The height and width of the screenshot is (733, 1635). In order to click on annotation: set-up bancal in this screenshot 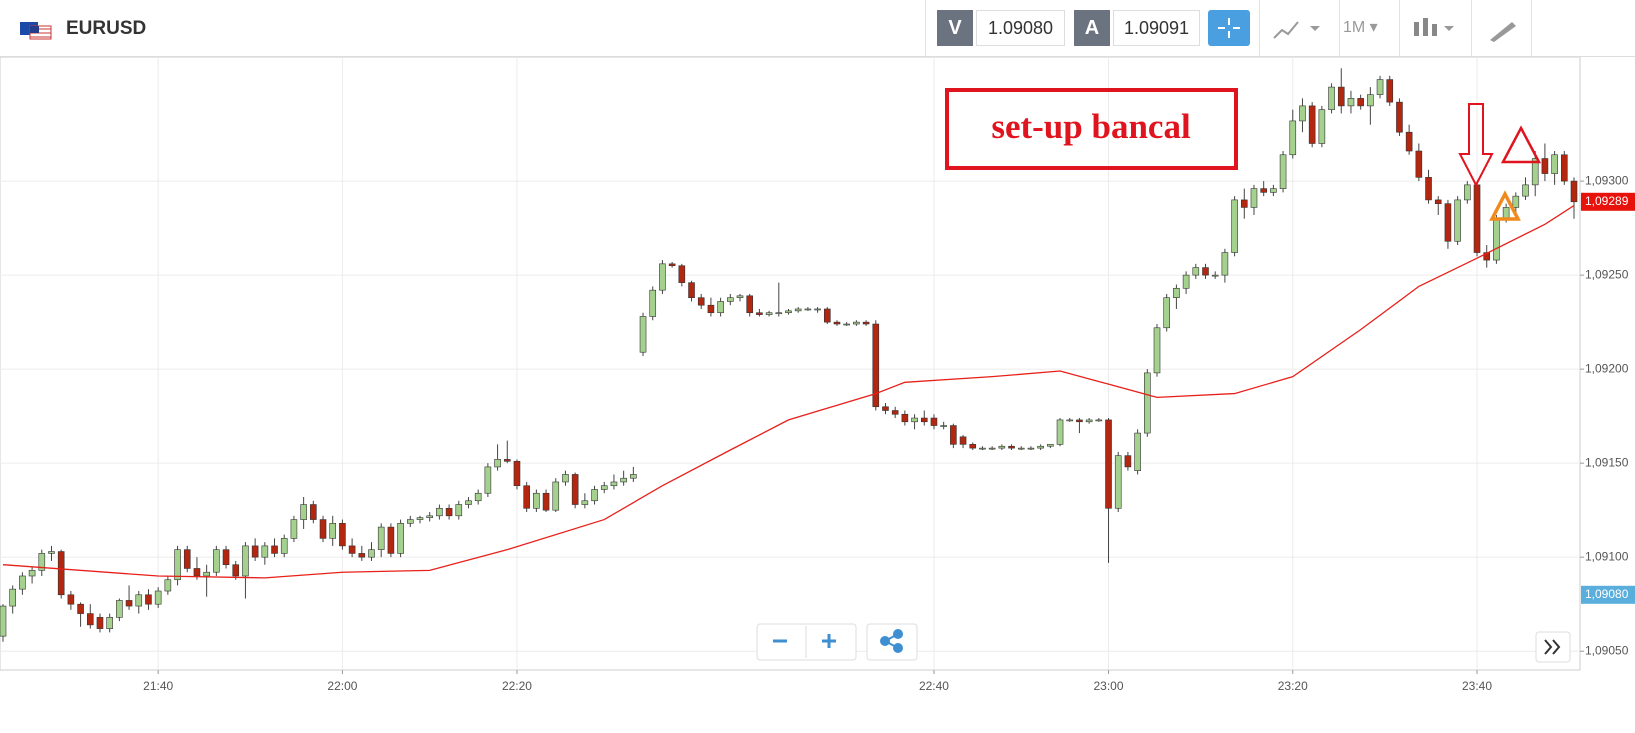, I will do `click(1091, 126)`.